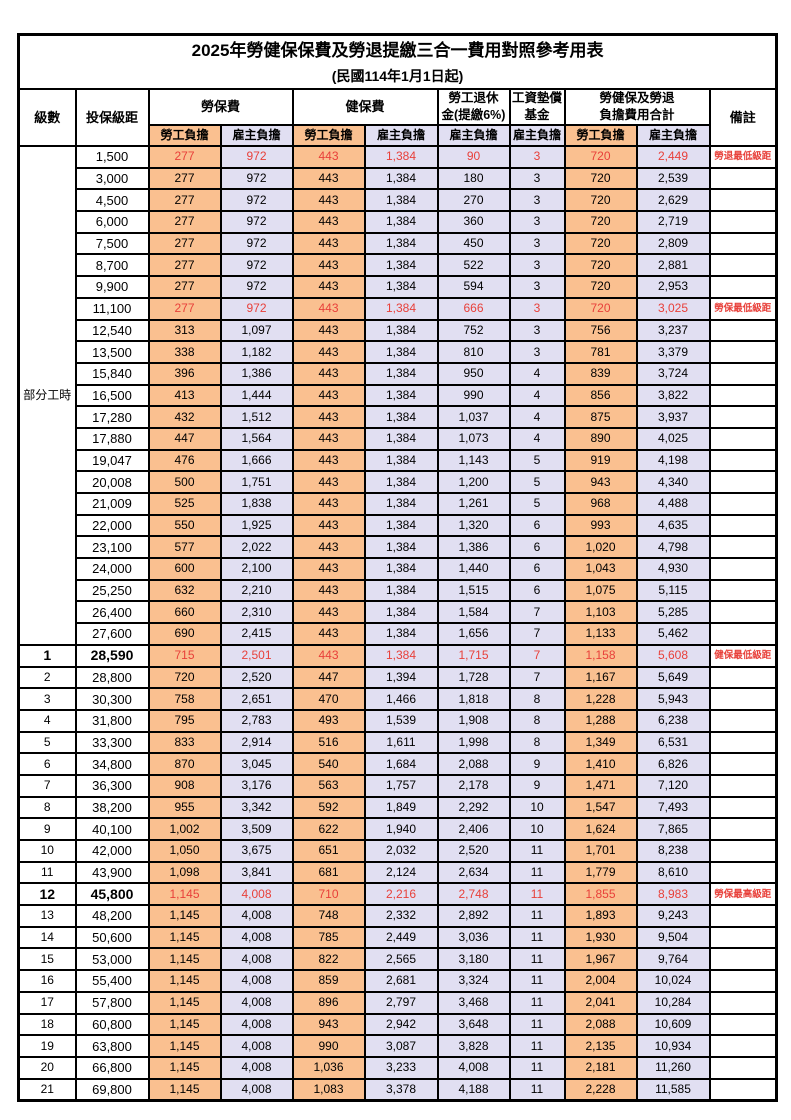 The image size is (791, 1120). Describe the element at coordinates (184, 785) in the screenshot. I see `labor-employee-cell: 908` at that location.